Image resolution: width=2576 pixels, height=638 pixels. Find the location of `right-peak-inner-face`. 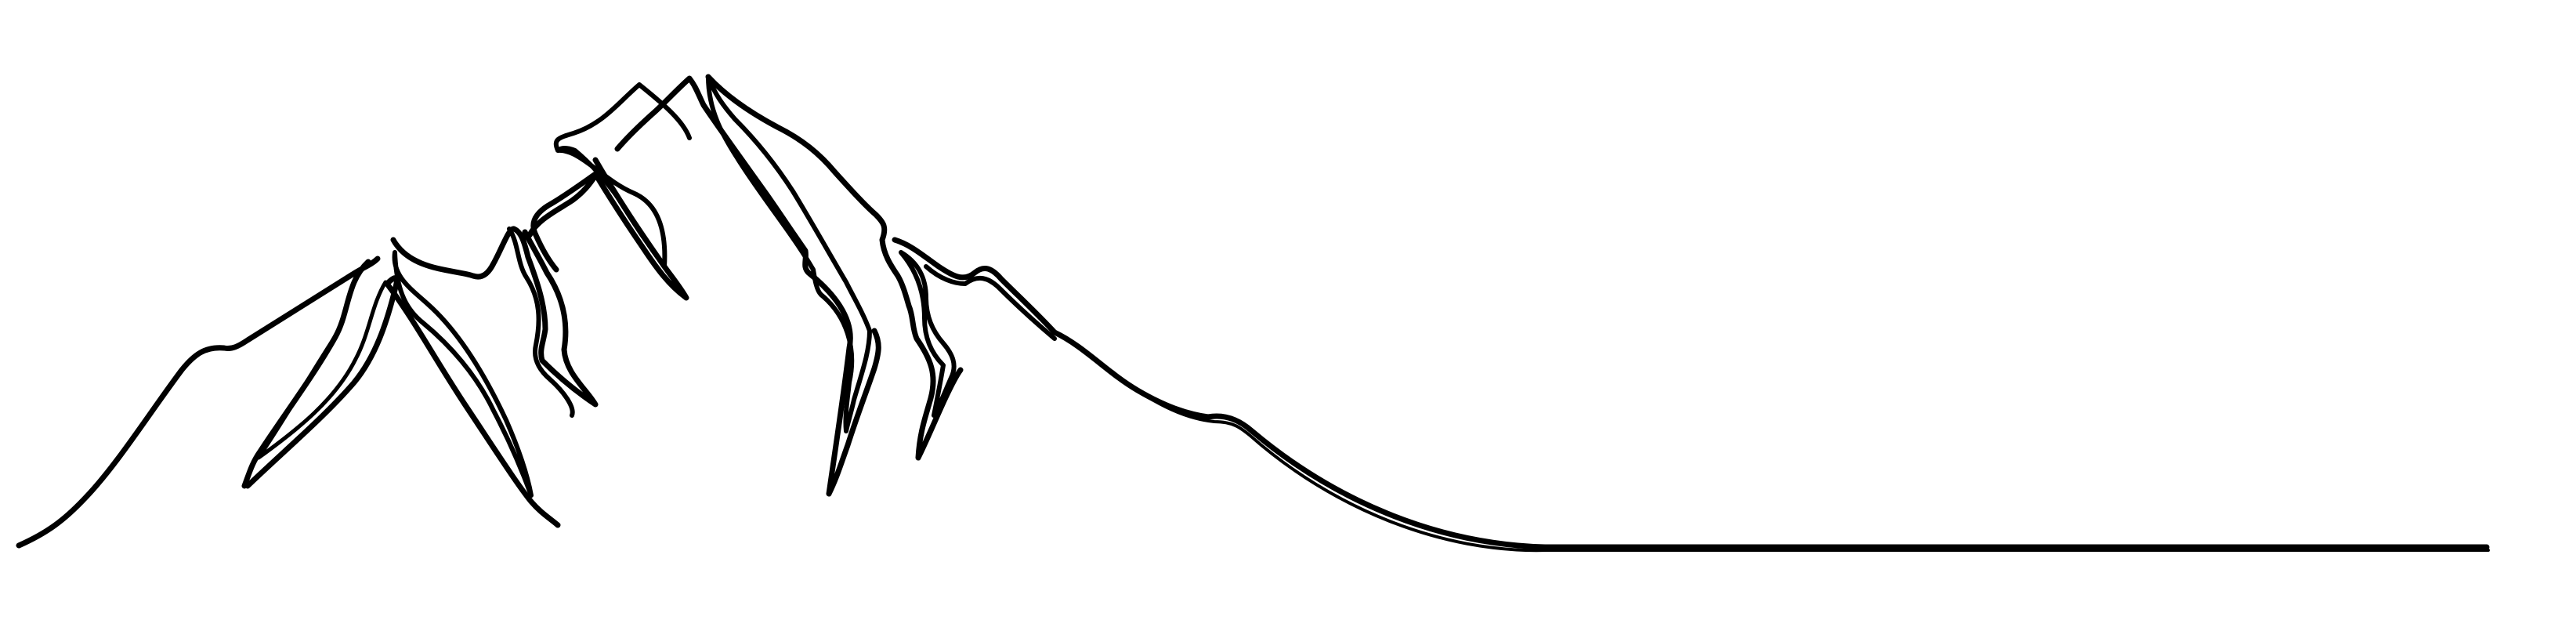

right-peak-inner-face is located at coordinates (978, 334).